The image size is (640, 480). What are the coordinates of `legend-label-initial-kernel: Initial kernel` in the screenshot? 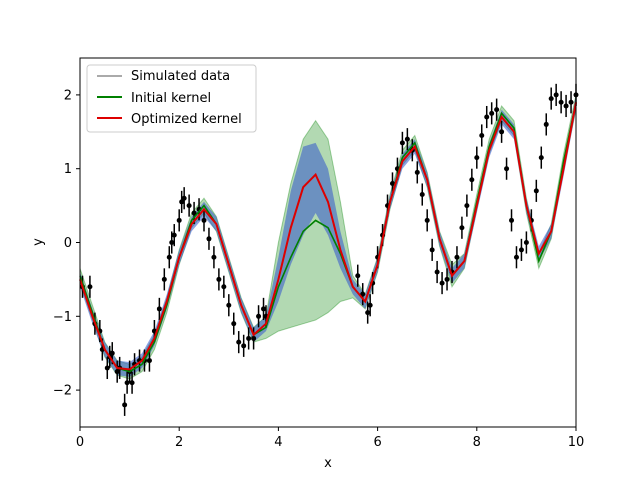 It's located at (171, 98).